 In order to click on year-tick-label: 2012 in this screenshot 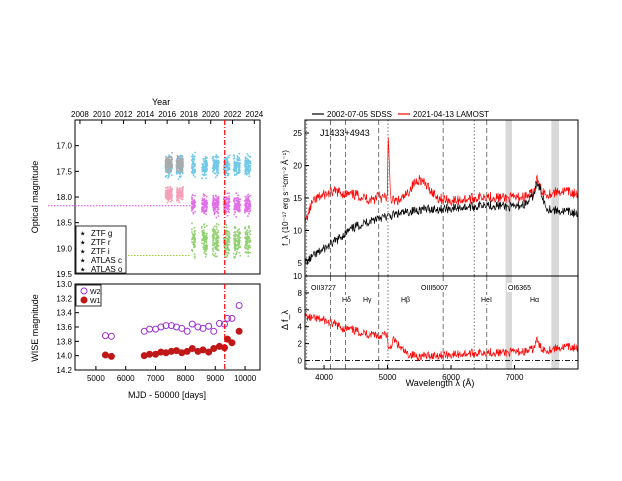, I will do `click(124, 114)`.